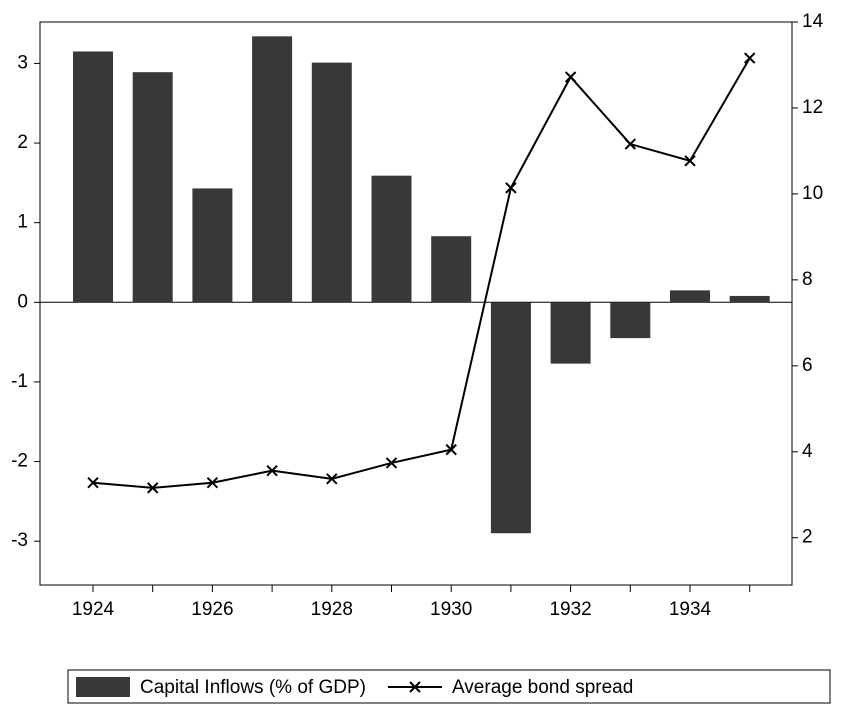 The width and height of the screenshot is (843, 709). Describe the element at coordinates (542, 687) in the screenshot. I see `legend-label: Average bond spread` at that location.